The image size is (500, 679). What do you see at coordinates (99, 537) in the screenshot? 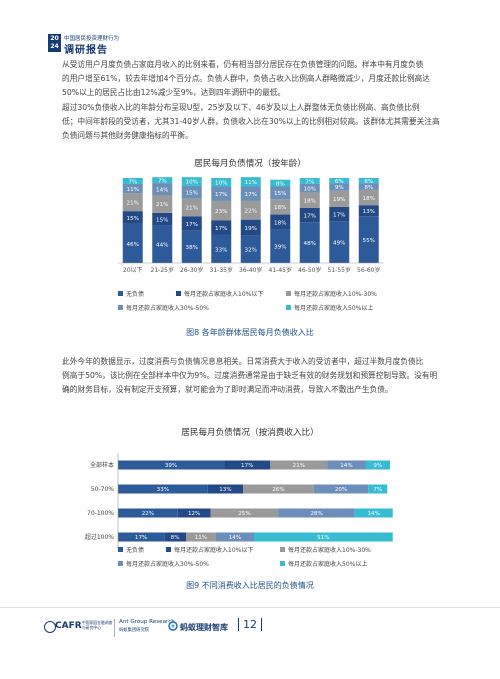
I see `y-tick-label: 超过100%` at bounding box center [99, 537].